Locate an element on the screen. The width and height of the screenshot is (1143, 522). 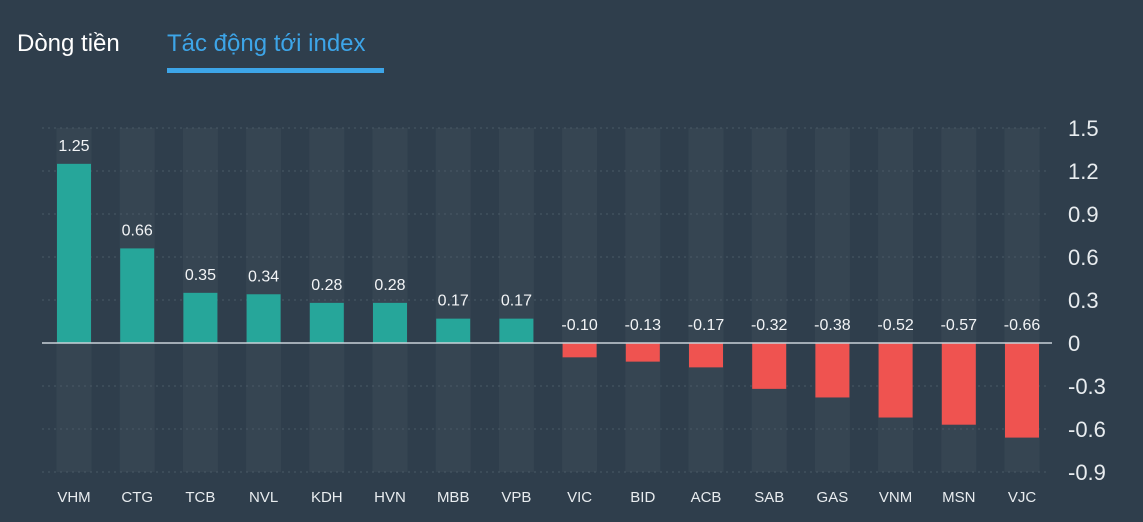
x-tick-label-tcb: TCB is located at coordinates (200, 497).